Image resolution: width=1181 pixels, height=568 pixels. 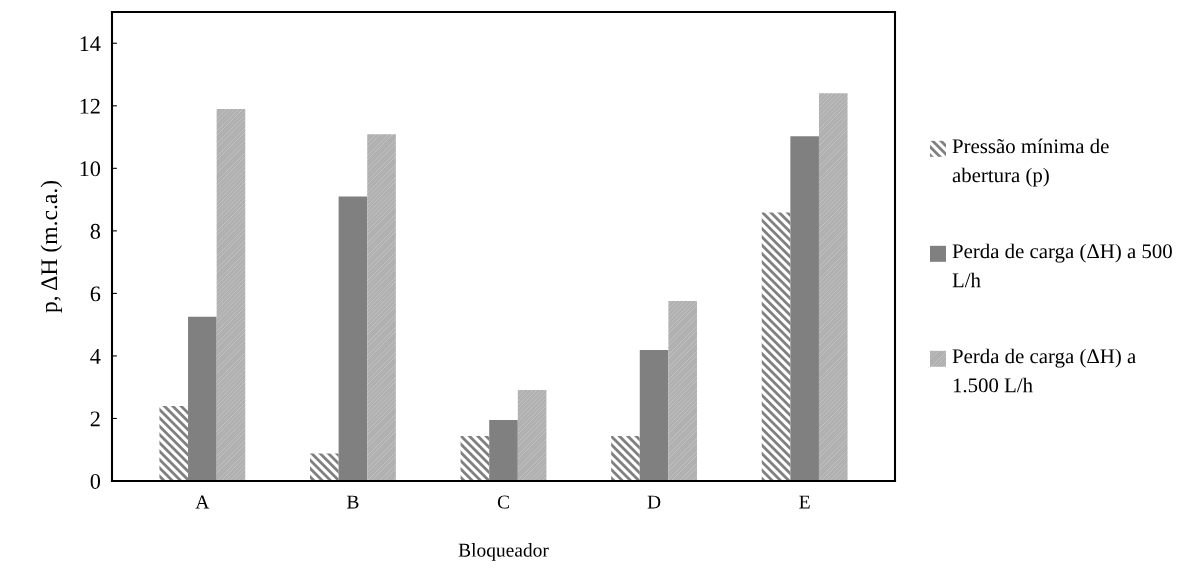 What do you see at coordinates (95, 481) in the screenshot?
I see `y-tick-label: 0` at bounding box center [95, 481].